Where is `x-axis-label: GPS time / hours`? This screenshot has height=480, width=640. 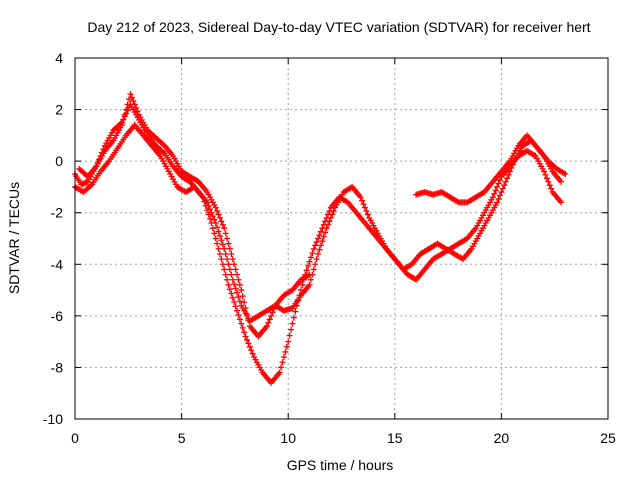 x-axis-label: GPS time / hours is located at coordinates (340, 465).